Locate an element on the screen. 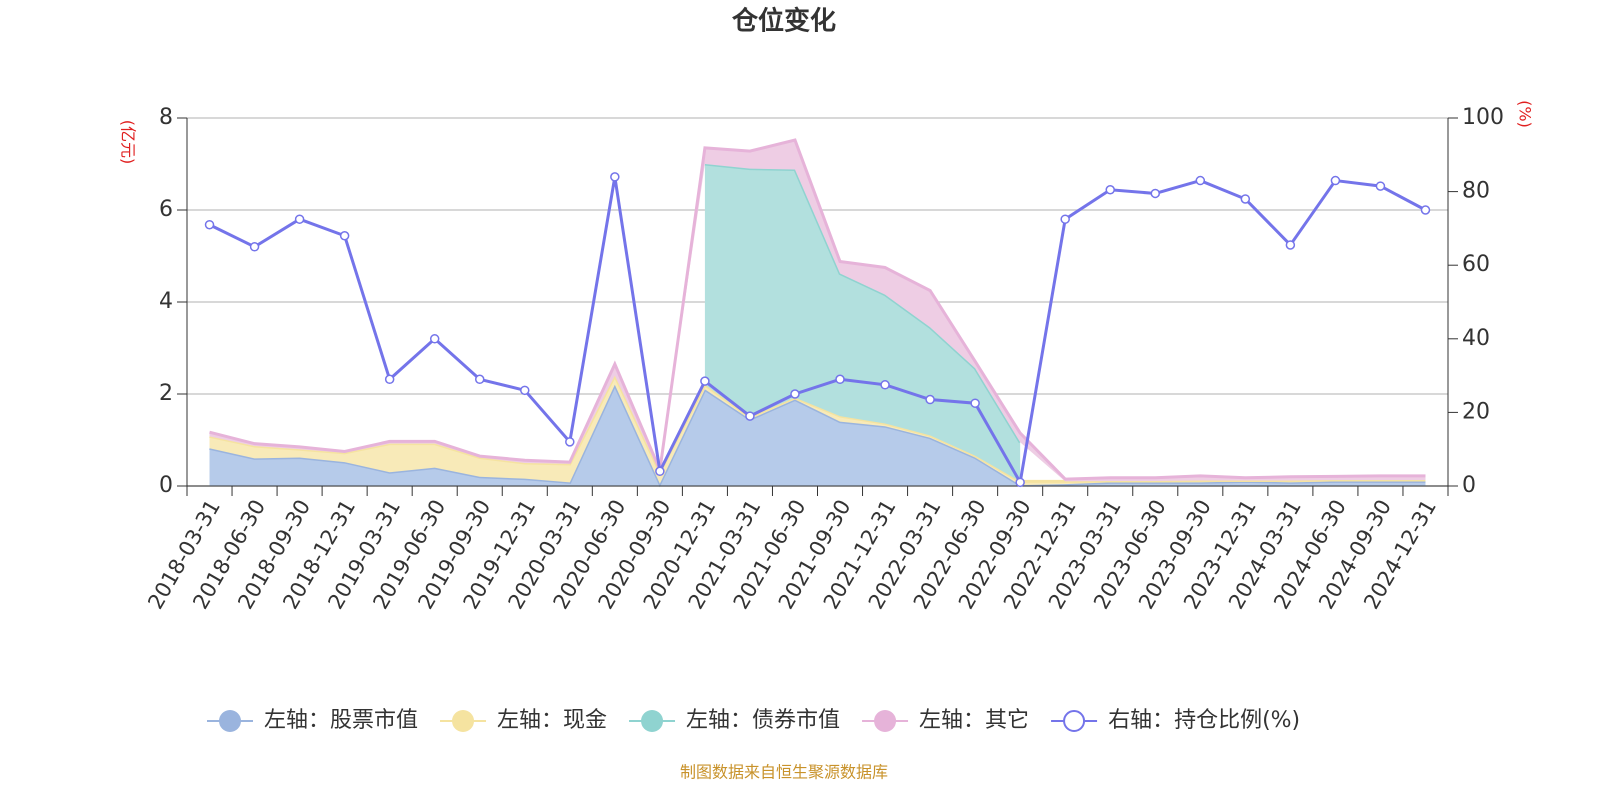 The width and height of the screenshot is (1600, 800). source-note: 制图数据来自恒生聚源数据库 is located at coordinates (784, 772).